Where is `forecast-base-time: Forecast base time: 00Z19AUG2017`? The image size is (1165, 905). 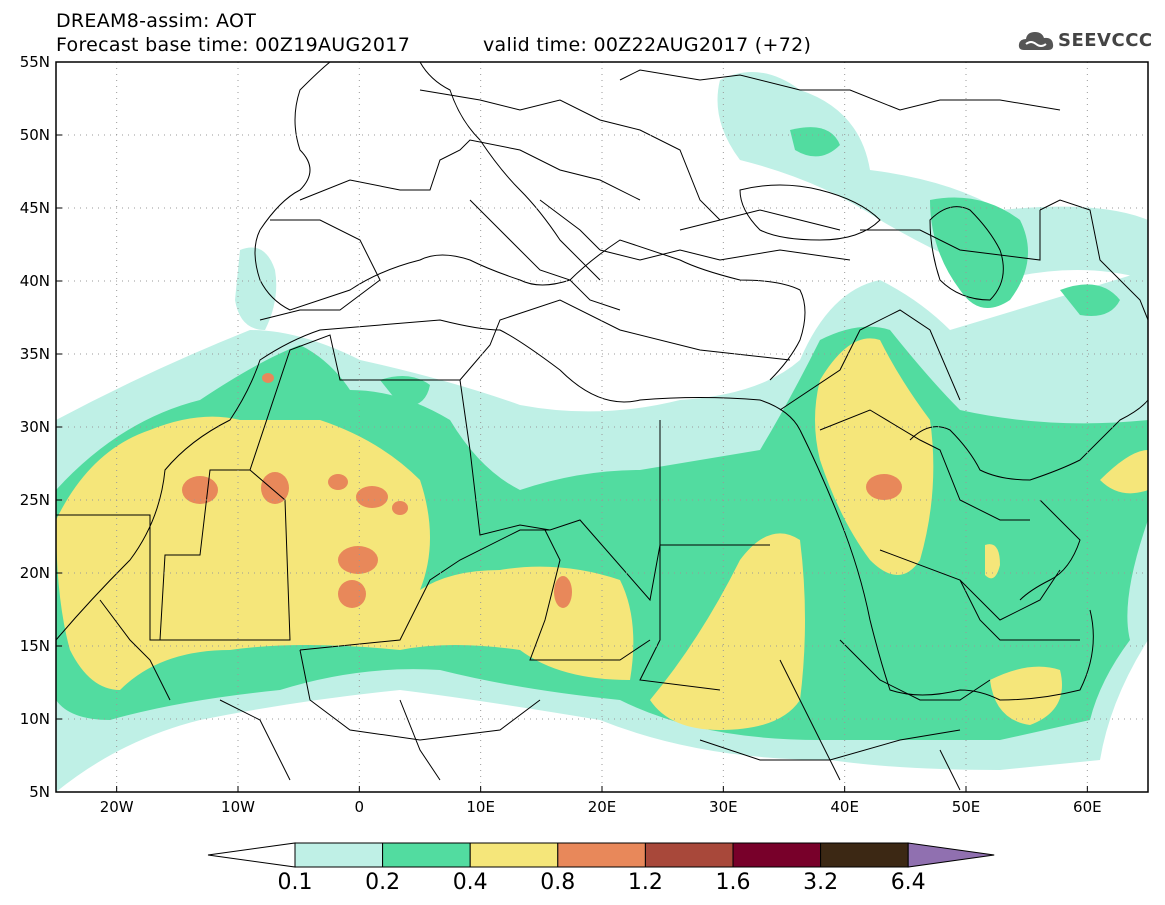
forecast-base-time: Forecast base time: 00Z19AUG2017 is located at coordinates (233, 45).